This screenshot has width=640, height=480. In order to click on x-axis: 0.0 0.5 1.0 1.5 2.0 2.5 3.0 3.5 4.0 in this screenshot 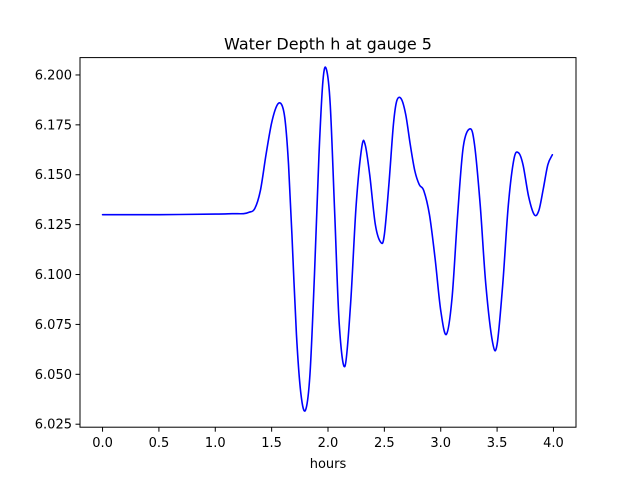, I will do `click(328, 439)`.